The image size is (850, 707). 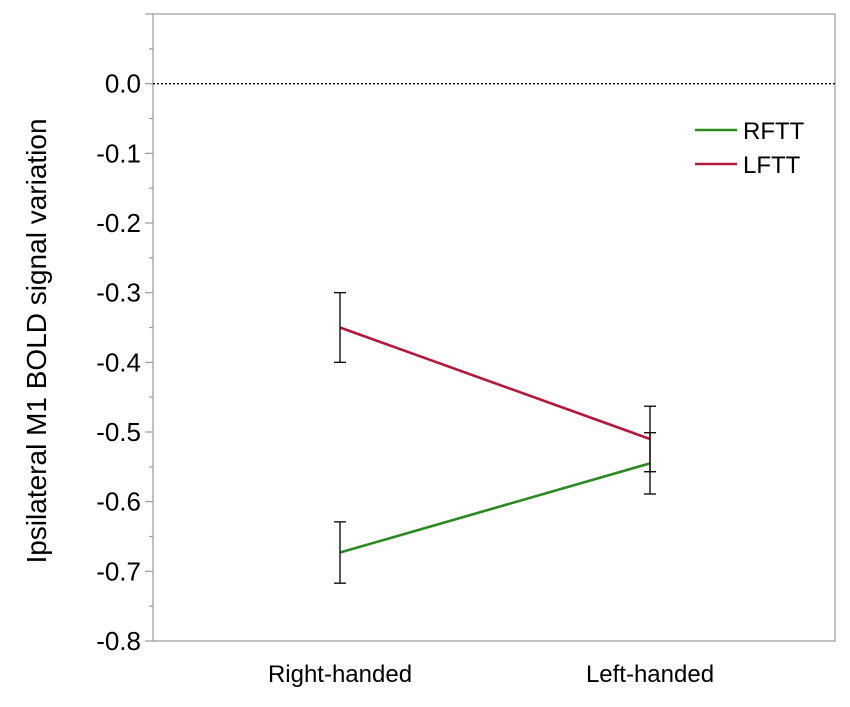 I want to click on y-tick-label: -0.2, so click(x=118, y=223).